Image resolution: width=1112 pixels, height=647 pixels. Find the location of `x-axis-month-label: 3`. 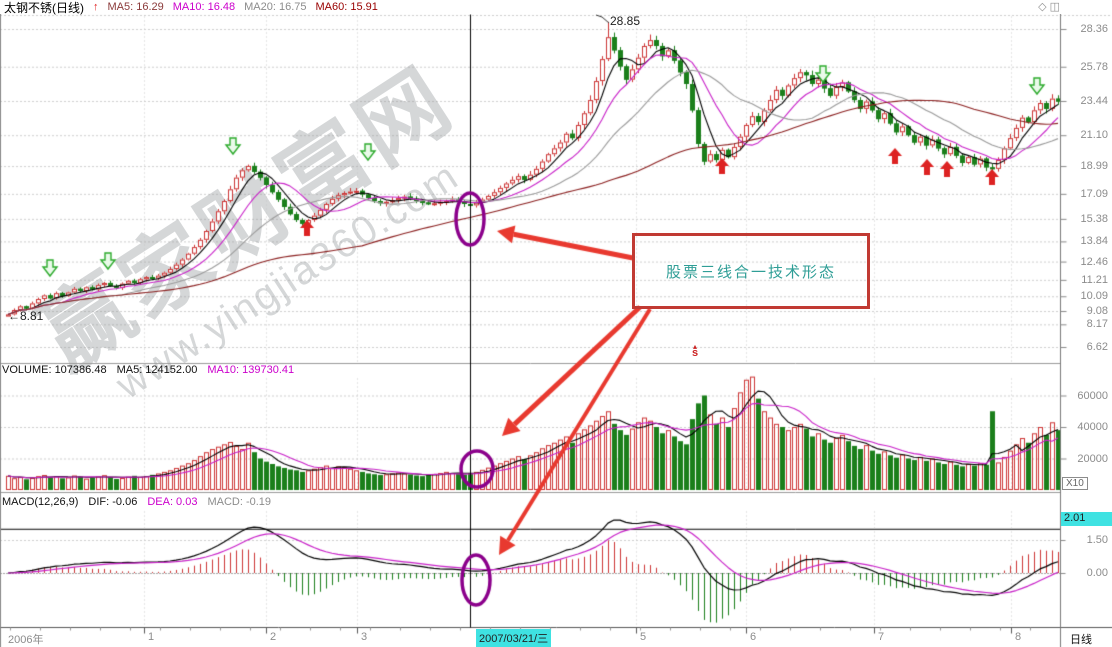

x-axis-month-label: 3 is located at coordinates (364, 637).